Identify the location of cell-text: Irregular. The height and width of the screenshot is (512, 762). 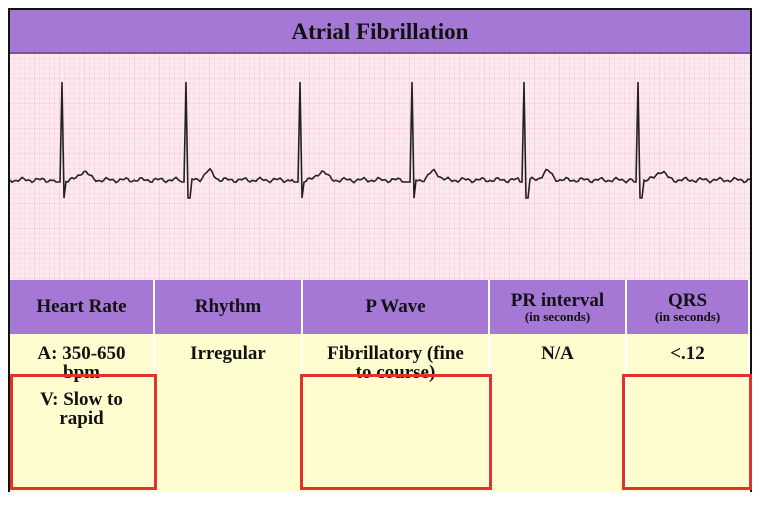
(228, 353).